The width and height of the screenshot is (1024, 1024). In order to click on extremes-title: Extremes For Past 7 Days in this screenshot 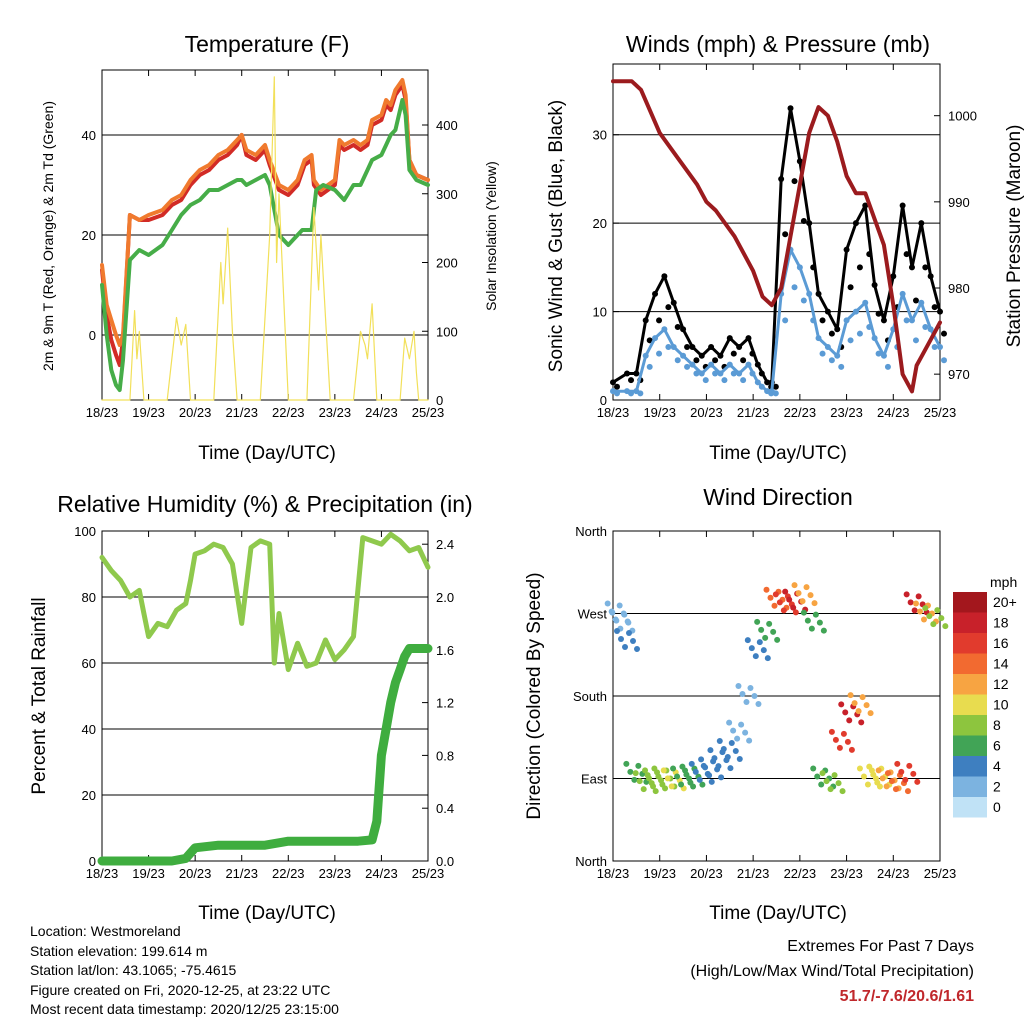, I will do `click(880, 946)`.